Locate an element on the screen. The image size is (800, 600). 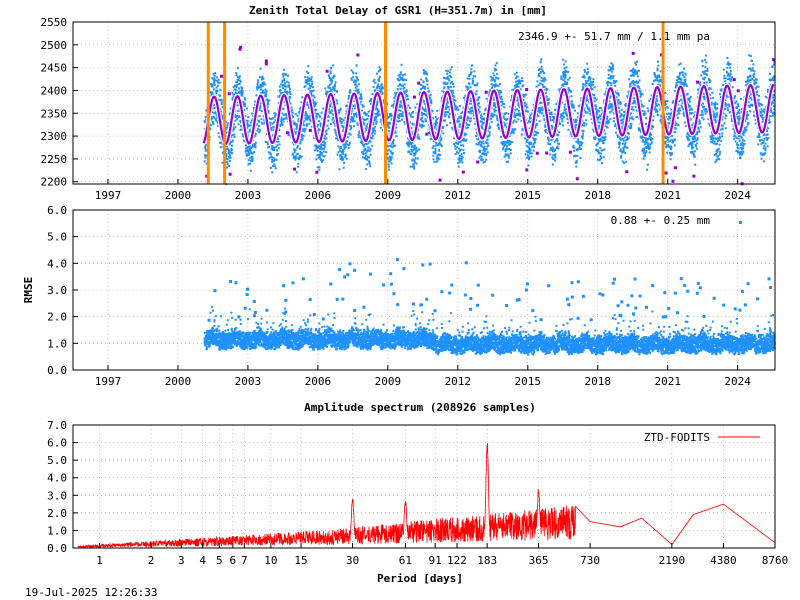
spectrum-ytick-label: 3.0 is located at coordinates (57, 495).